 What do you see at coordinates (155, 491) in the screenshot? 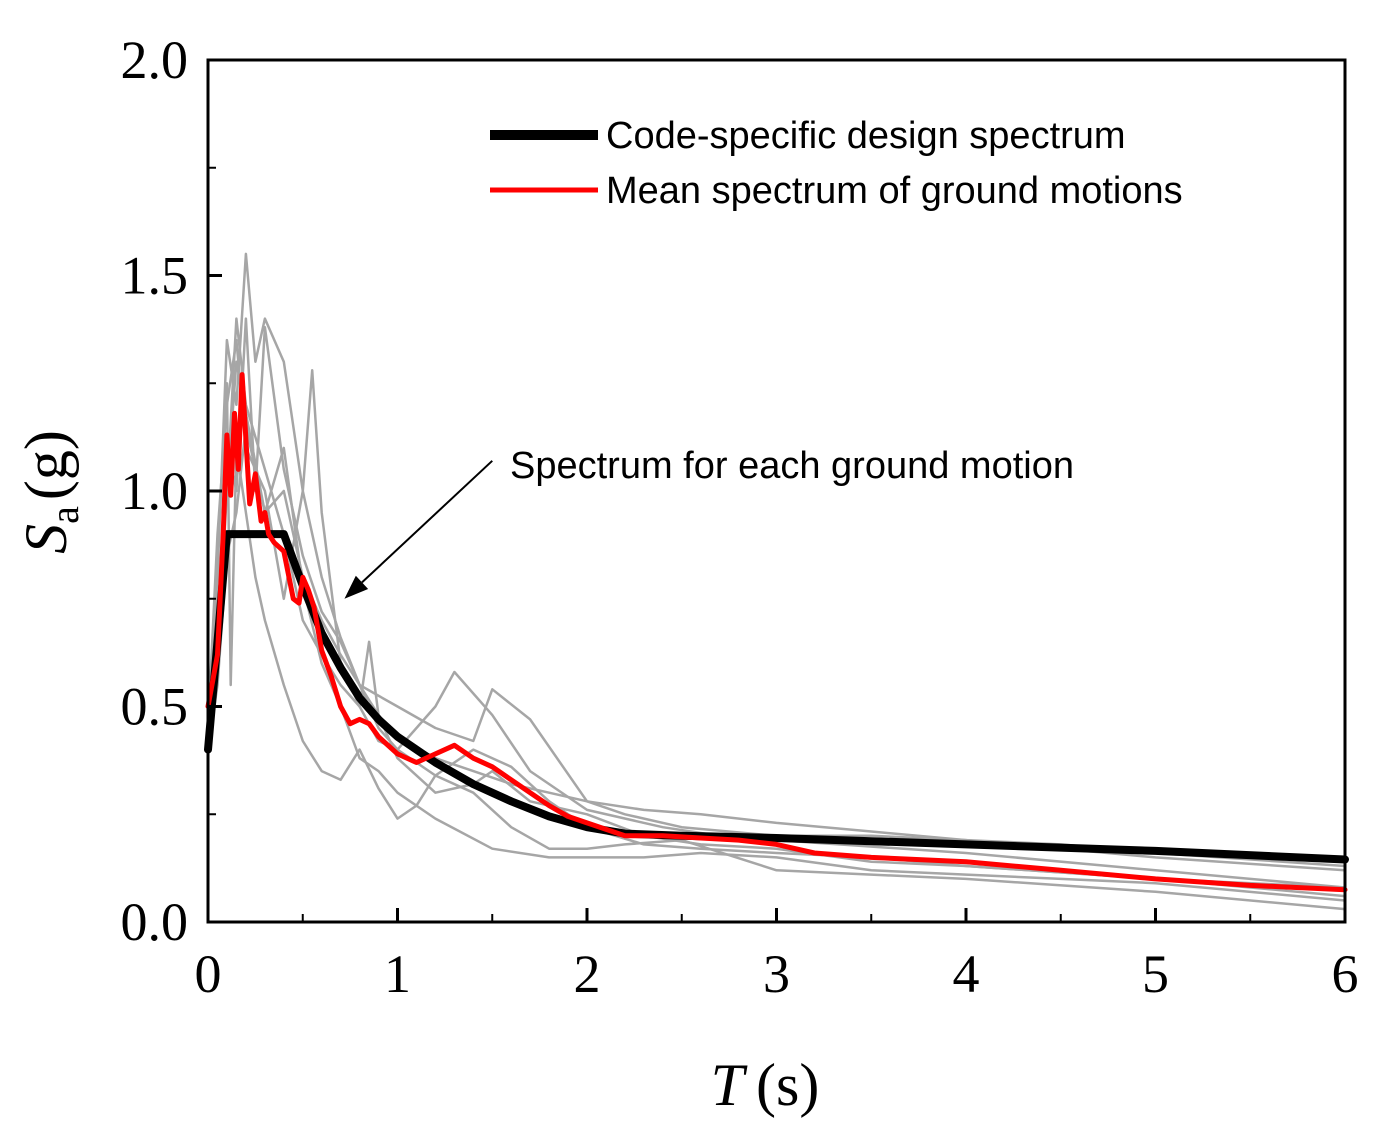
I see `y-tick-label: 1.0` at bounding box center [155, 491].